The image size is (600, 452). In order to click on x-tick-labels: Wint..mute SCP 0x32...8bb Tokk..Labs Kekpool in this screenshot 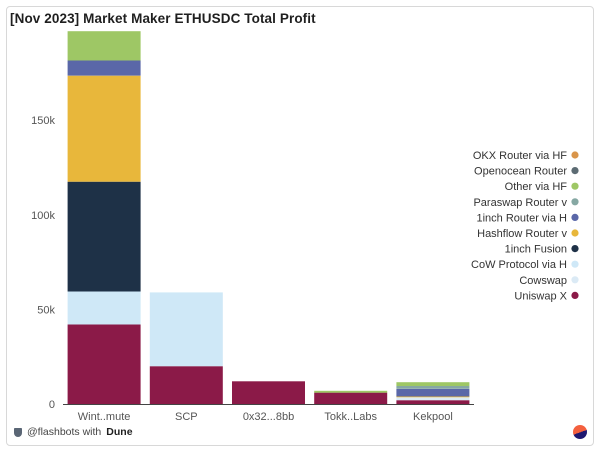, I will do `click(265, 417)`.